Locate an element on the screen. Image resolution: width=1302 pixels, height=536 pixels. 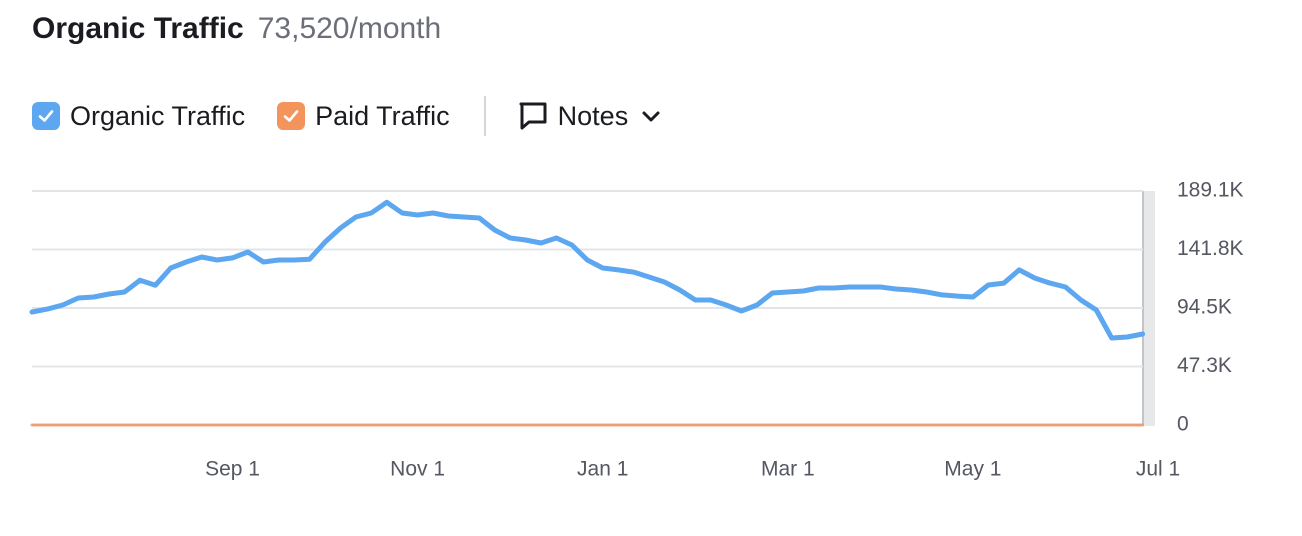
legend-item: Organic Traffic is located at coordinates (138, 116).